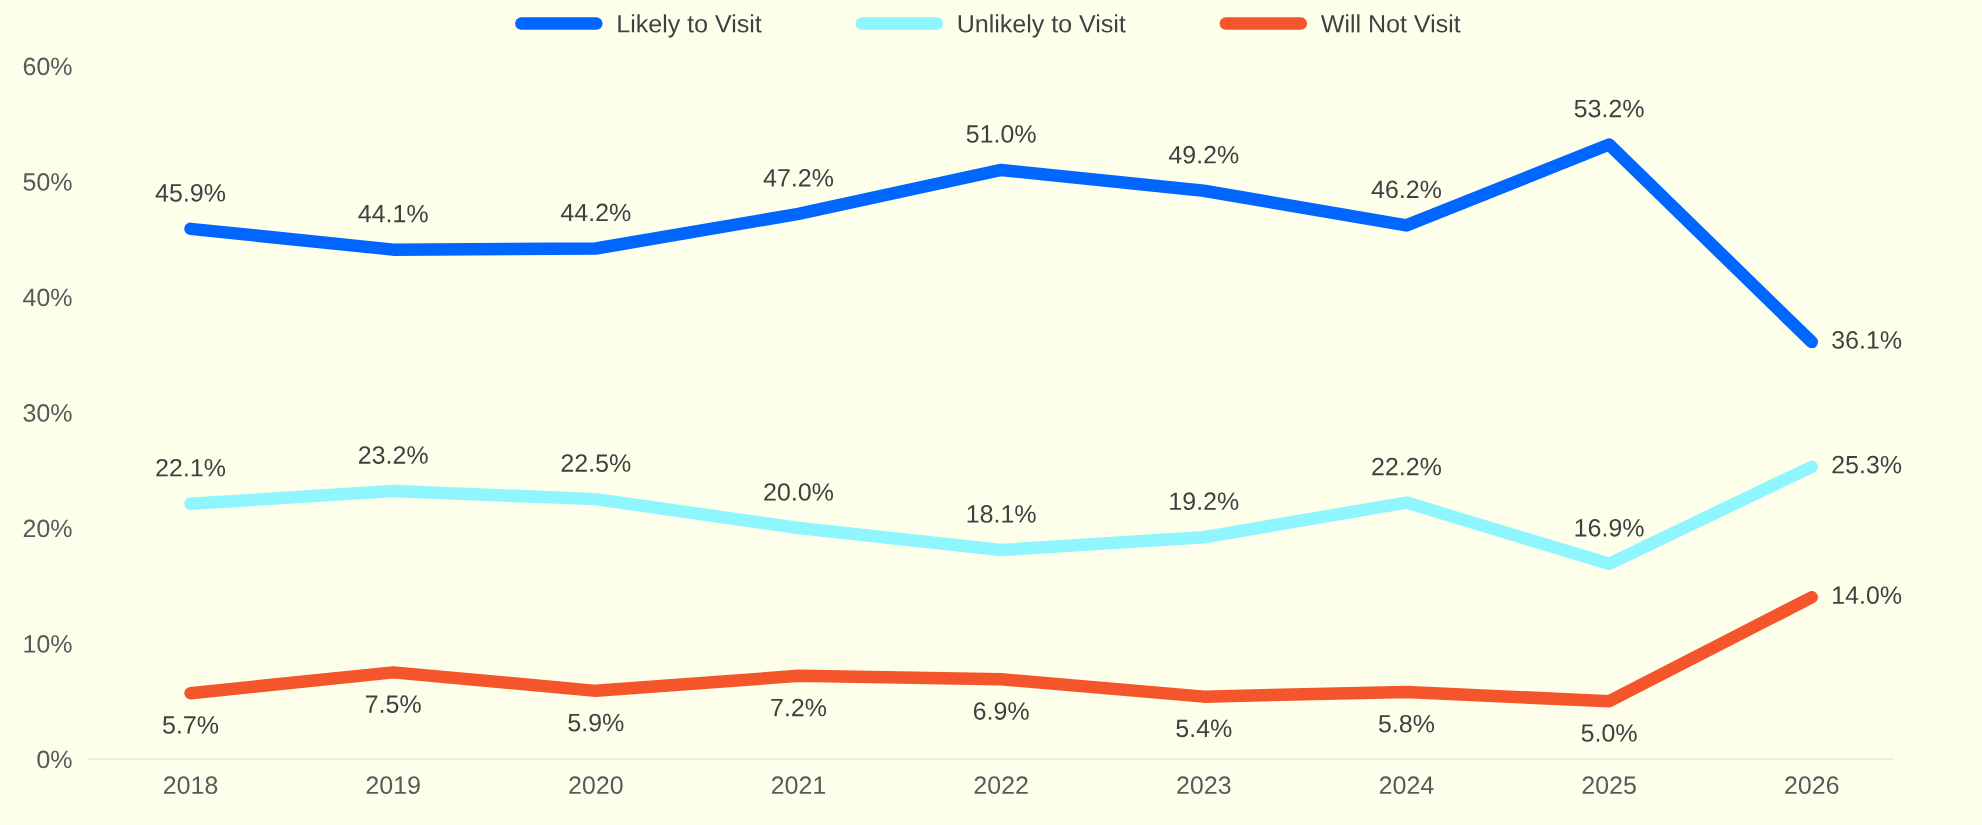 The height and width of the screenshot is (825, 1982). What do you see at coordinates (191, 725) in the screenshot?
I see `data-label: 5.7%` at bounding box center [191, 725].